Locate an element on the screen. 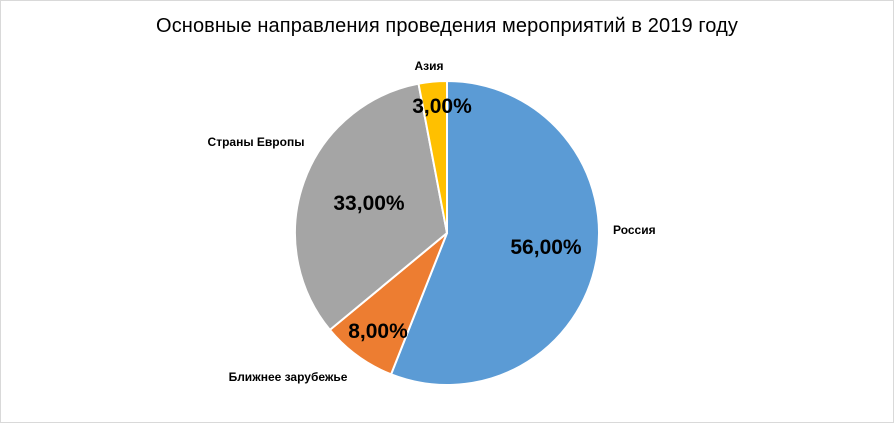  category-label-near-abroad: Ближнее зарубежье is located at coordinates (288, 377).